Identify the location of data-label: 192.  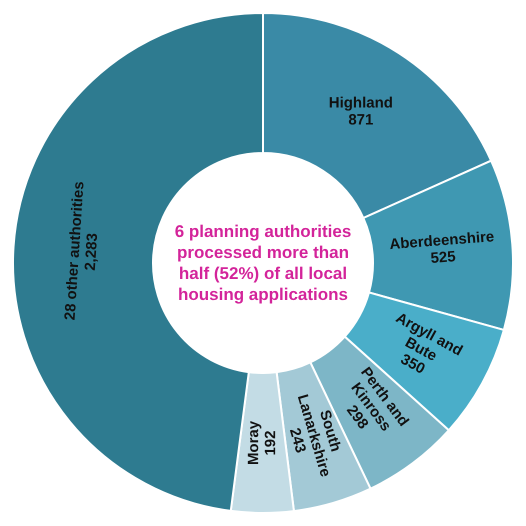
(271, 443).